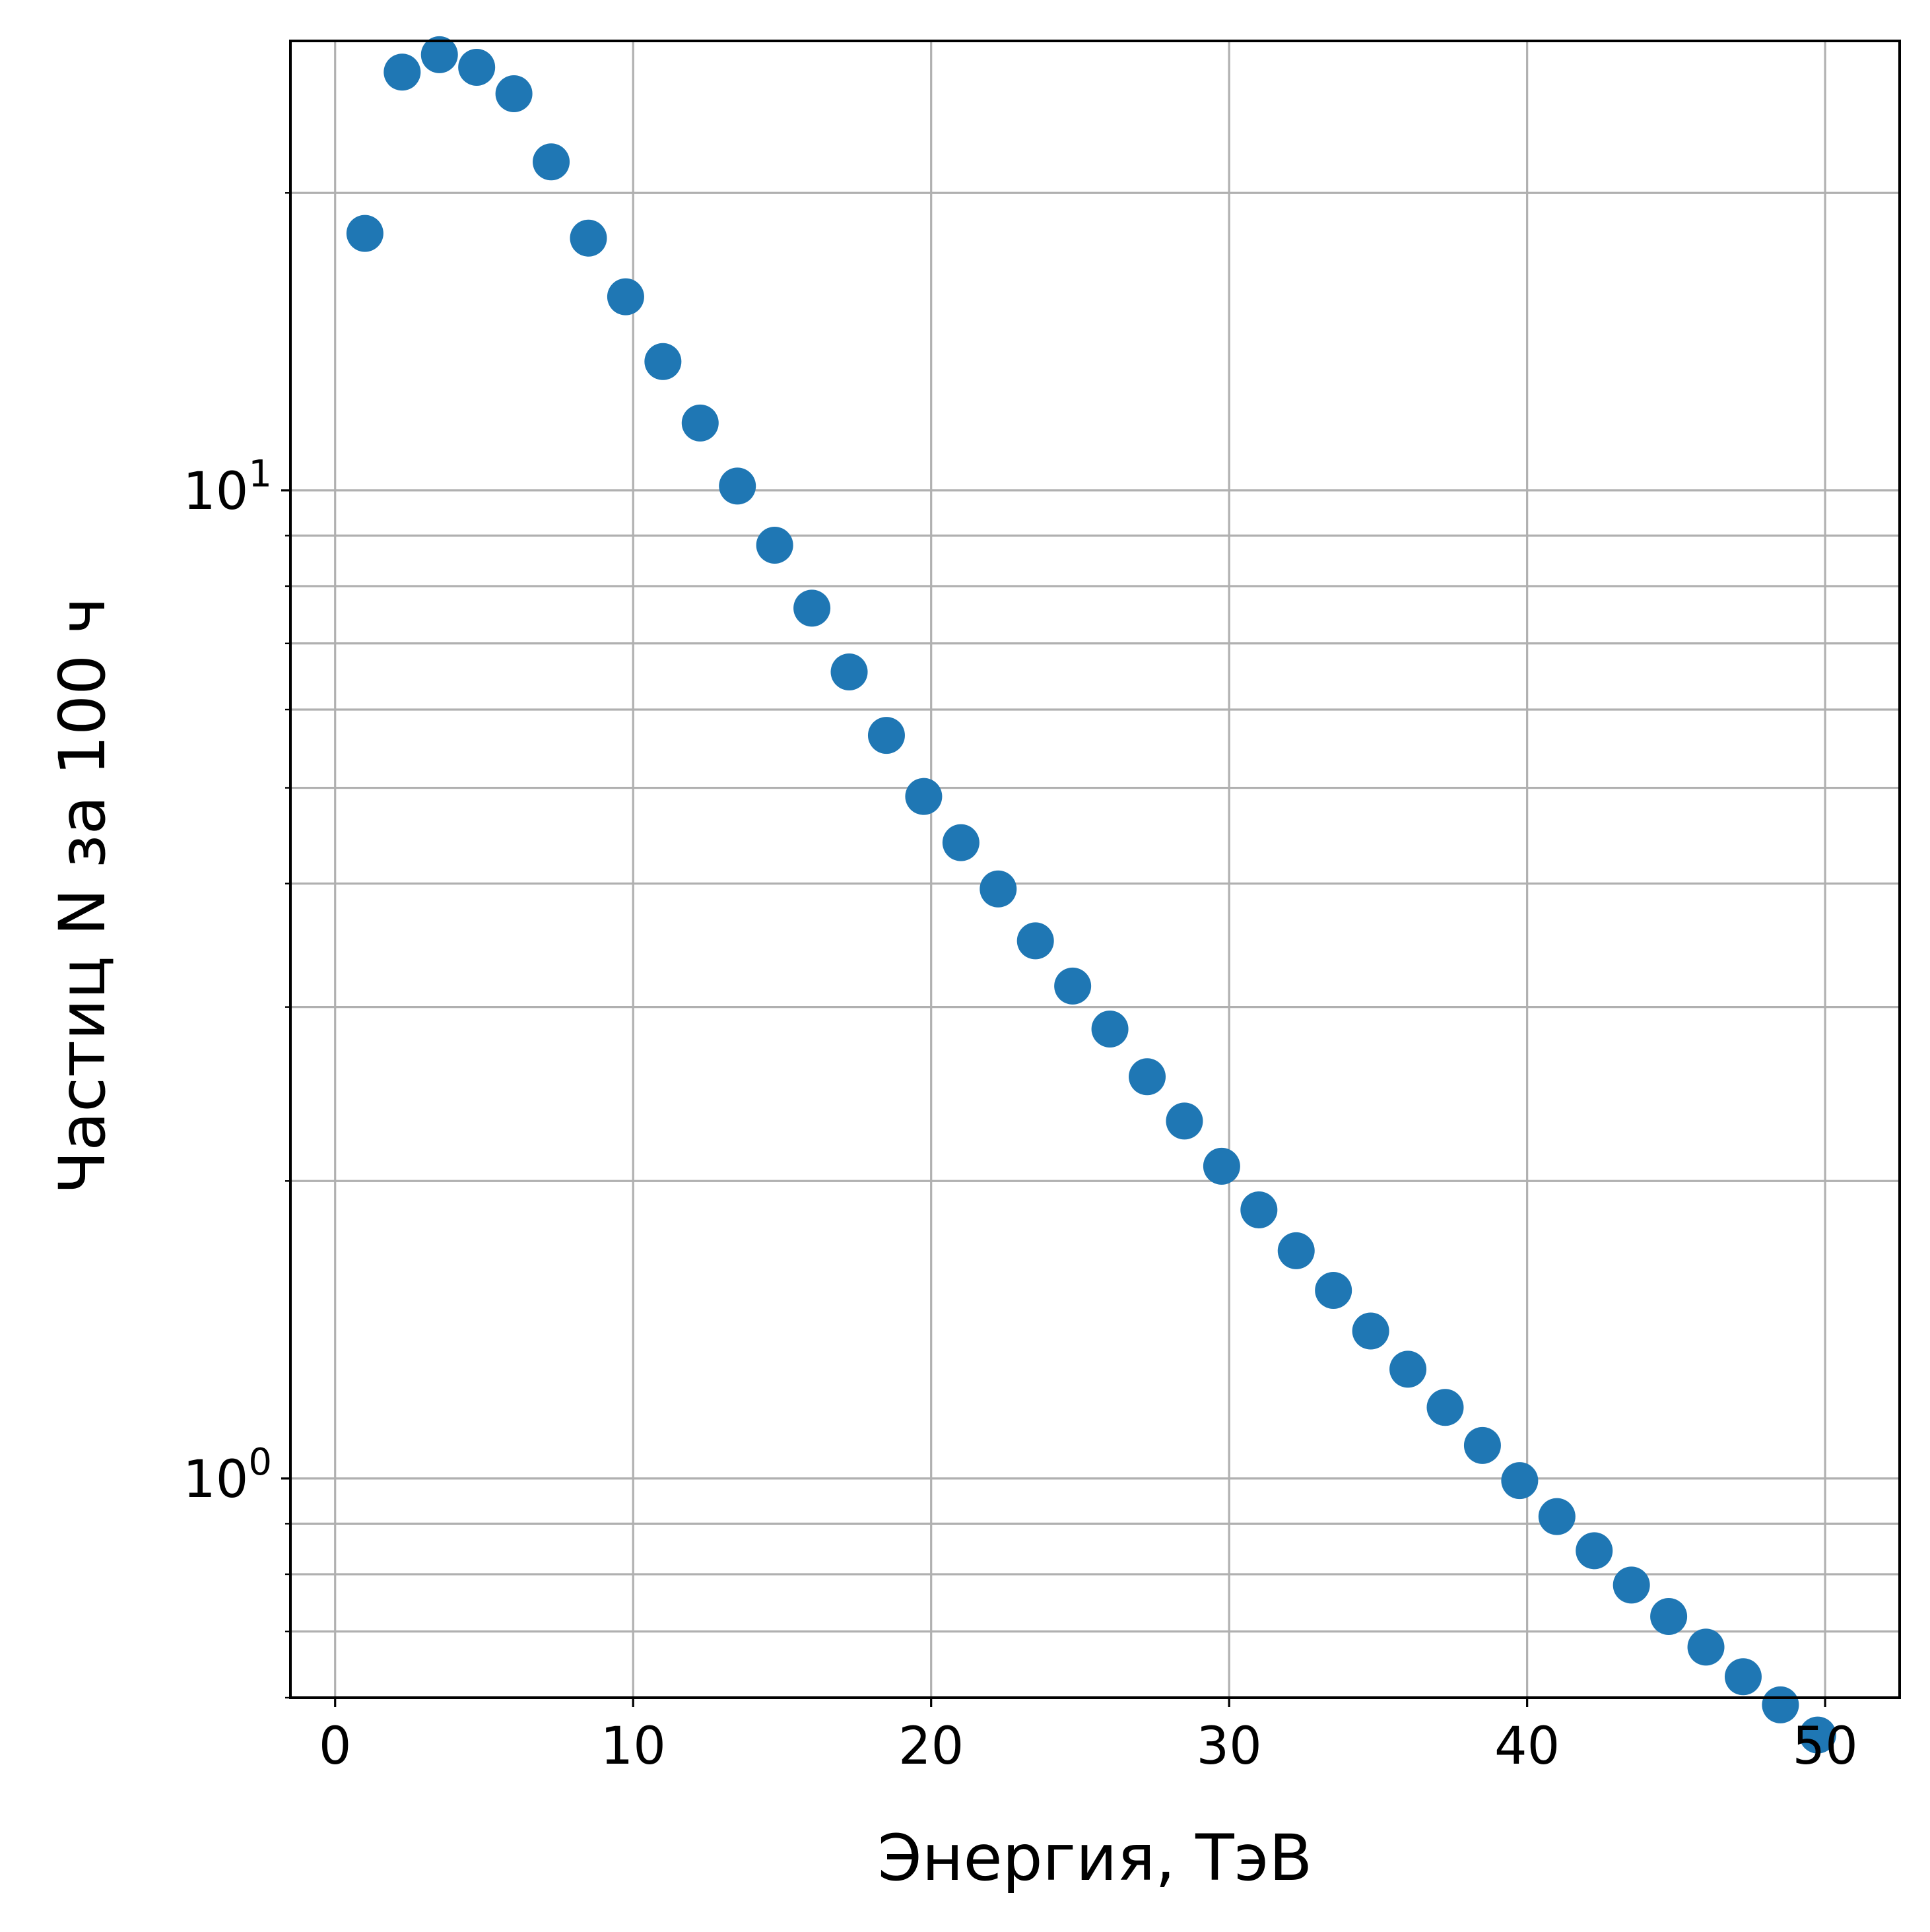  What do you see at coordinates (82, 896) in the screenshot?
I see `y-axis-label: Частиц N за 100 ч` at bounding box center [82, 896].